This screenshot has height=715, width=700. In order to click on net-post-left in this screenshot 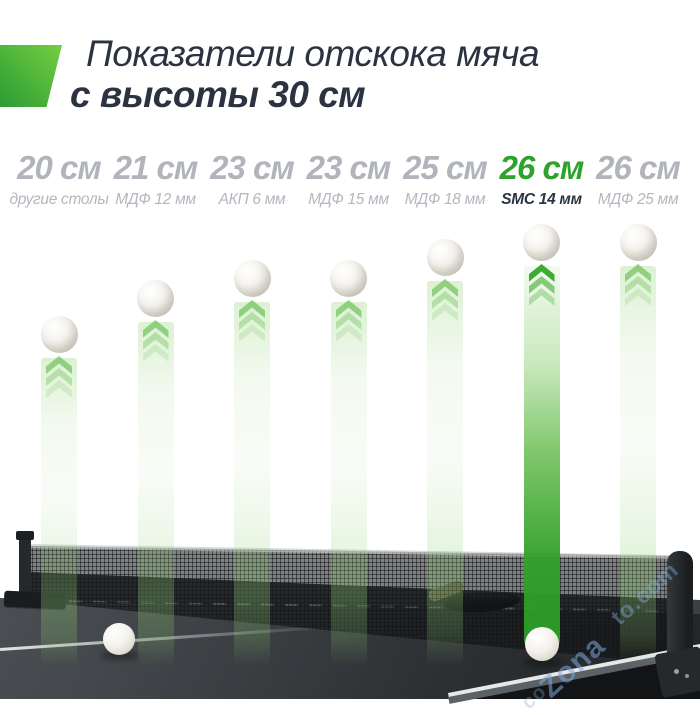, I will do `click(25, 570)`.